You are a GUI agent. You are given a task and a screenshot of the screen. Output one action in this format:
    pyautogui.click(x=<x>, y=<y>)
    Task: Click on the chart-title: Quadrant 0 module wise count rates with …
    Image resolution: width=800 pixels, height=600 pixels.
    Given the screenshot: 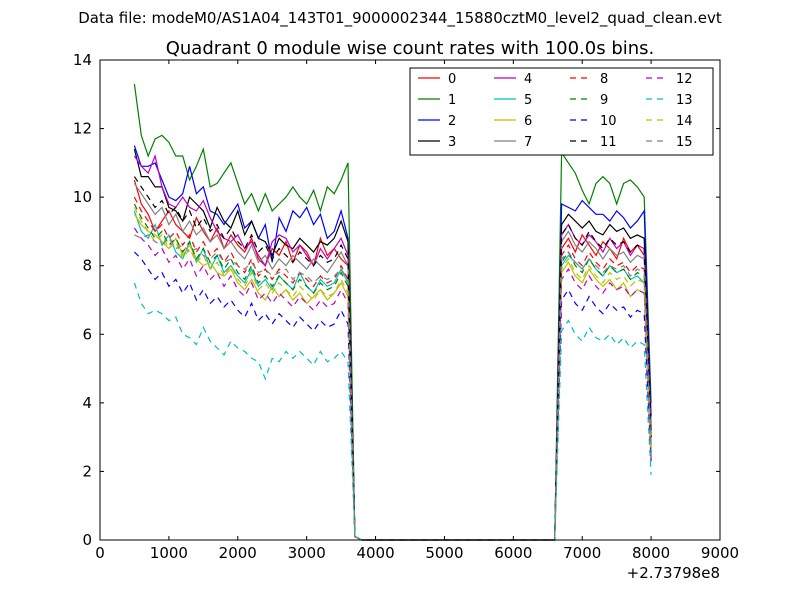 What is the action you would take?
    pyautogui.click(x=410, y=48)
    